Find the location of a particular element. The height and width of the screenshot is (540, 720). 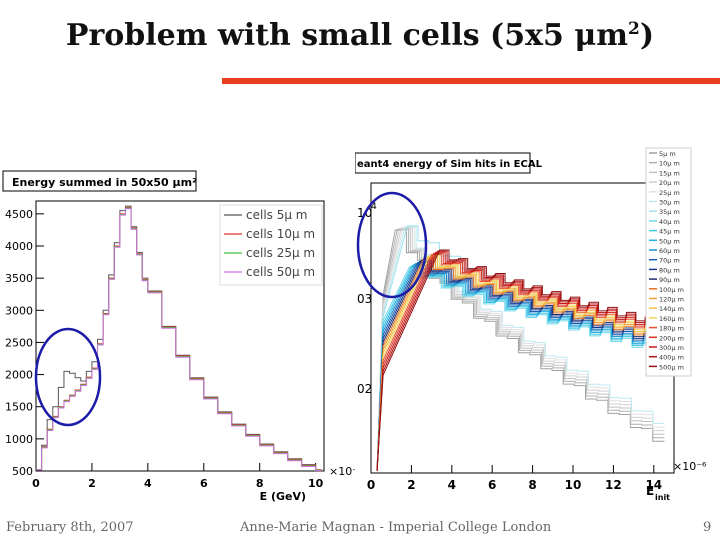

slide-title: Problem with small cells (5x5 μm2) is located at coordinates (360, 35).